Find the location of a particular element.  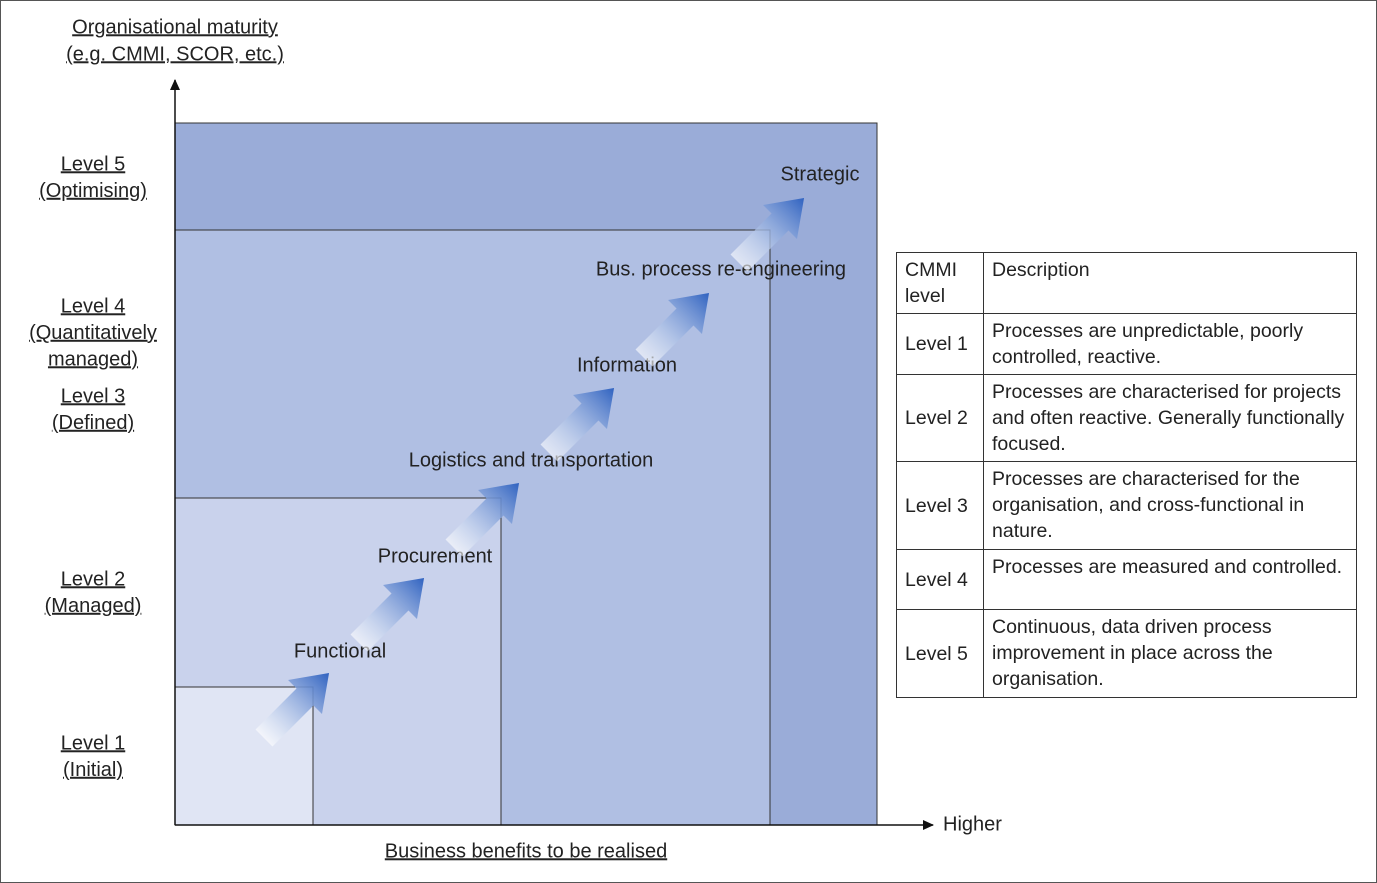

level-label: Level 4 is located at coordinates (93, 306).